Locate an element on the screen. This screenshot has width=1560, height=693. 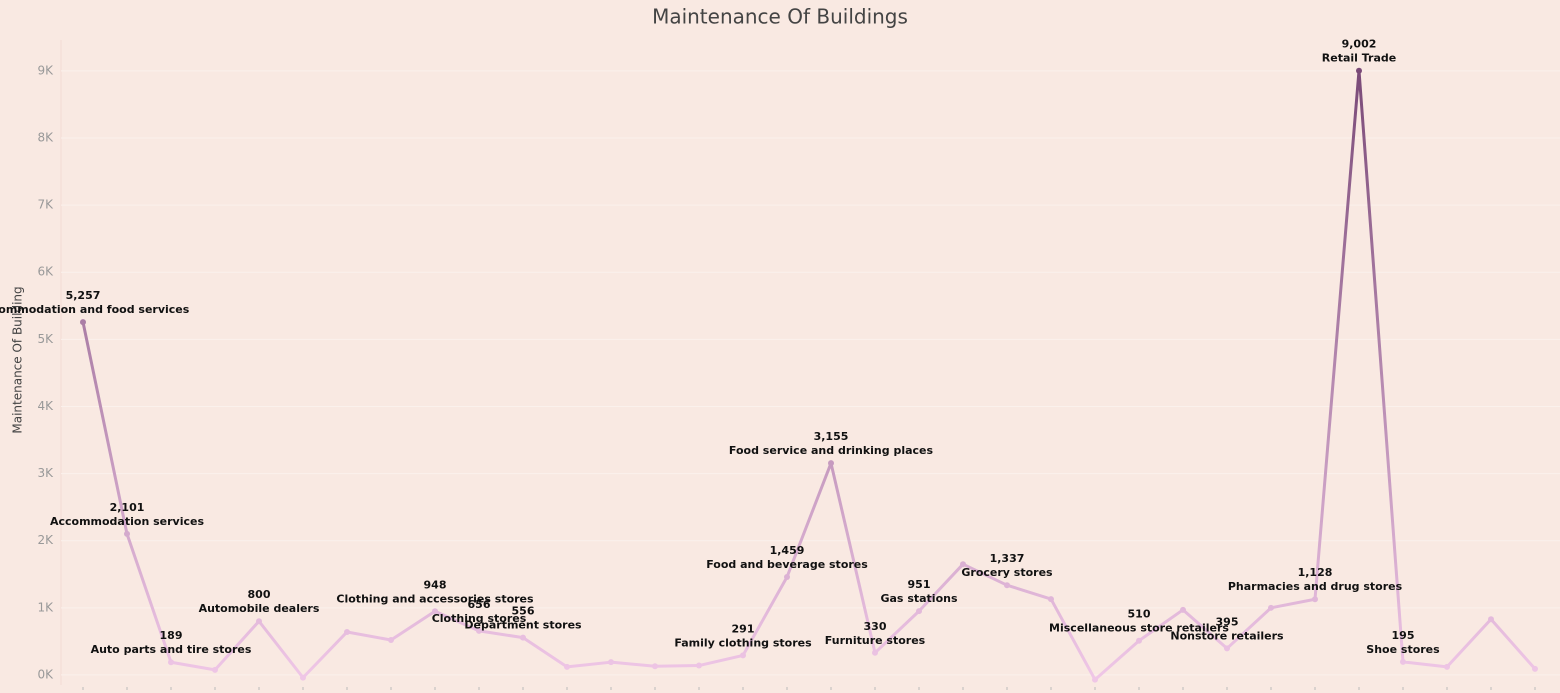
data-label: 189 is located at coordinates (171, 635).